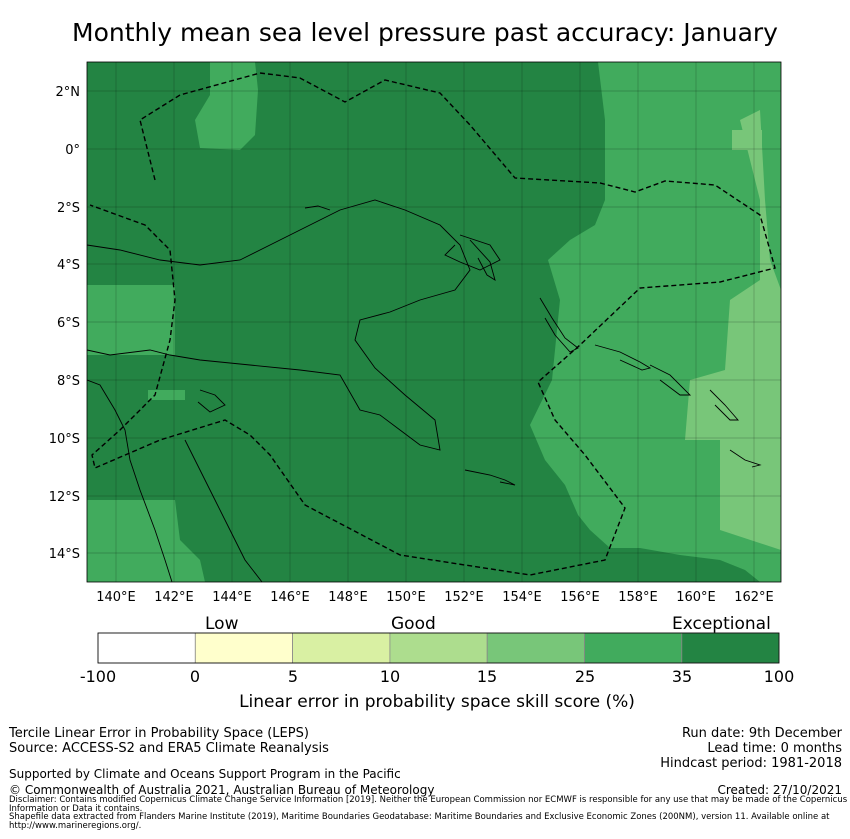  Describe the element at coordinates (68, 208) in the screenshot. I see `lat-label: 2°S` at that location.